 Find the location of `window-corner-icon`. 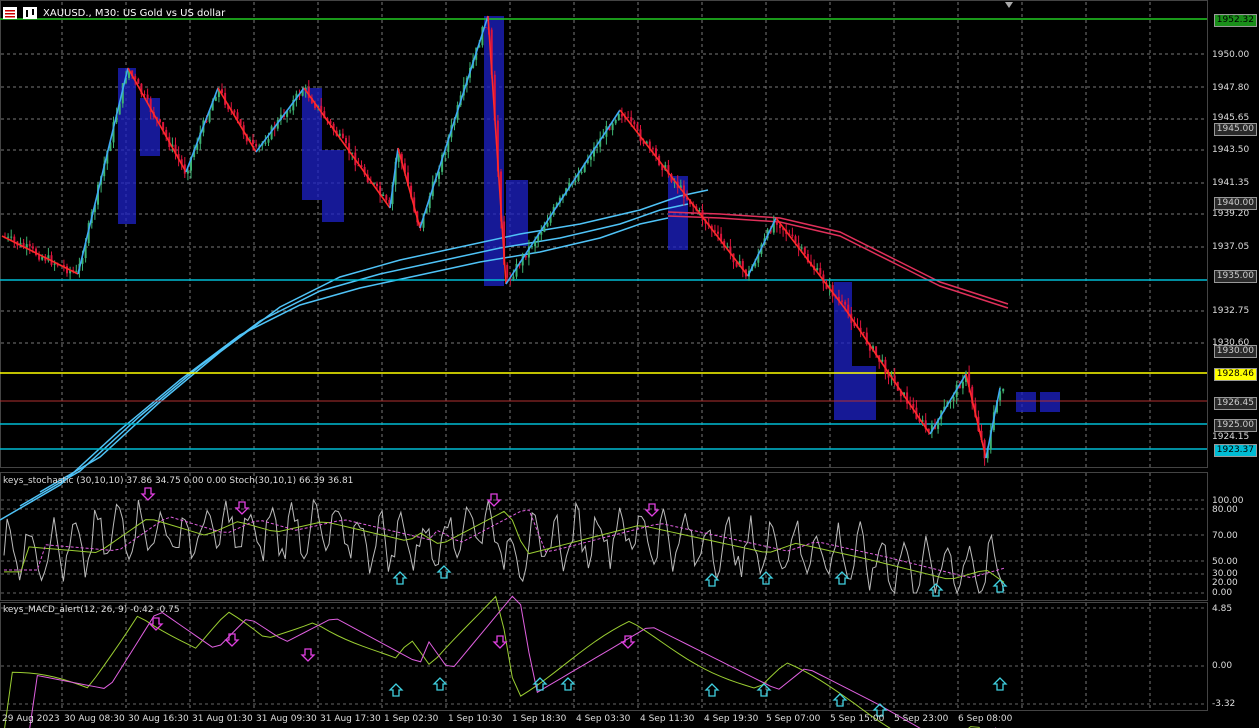

window-corner-icon is located at coordinates (1009, 5).